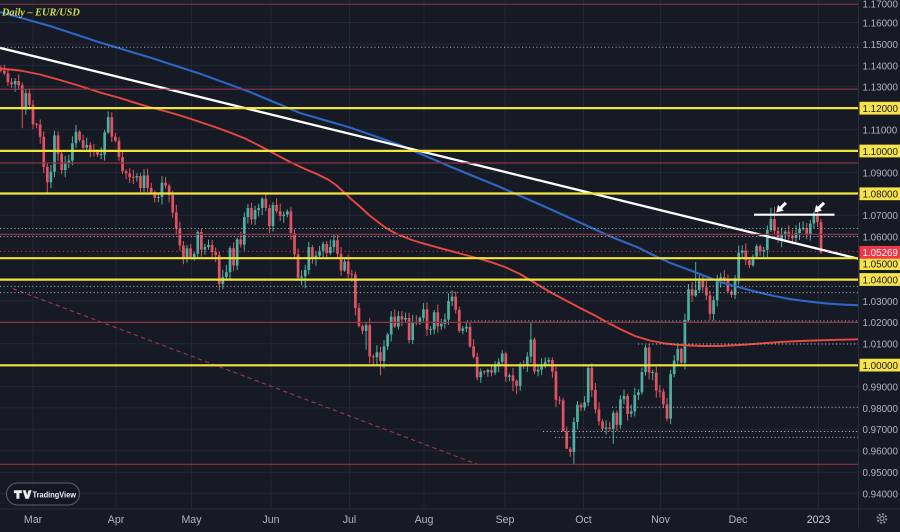  Describe the element at coordinates (881, 409) in the screenshot. I see `svg-text: 0.98000` at that location.